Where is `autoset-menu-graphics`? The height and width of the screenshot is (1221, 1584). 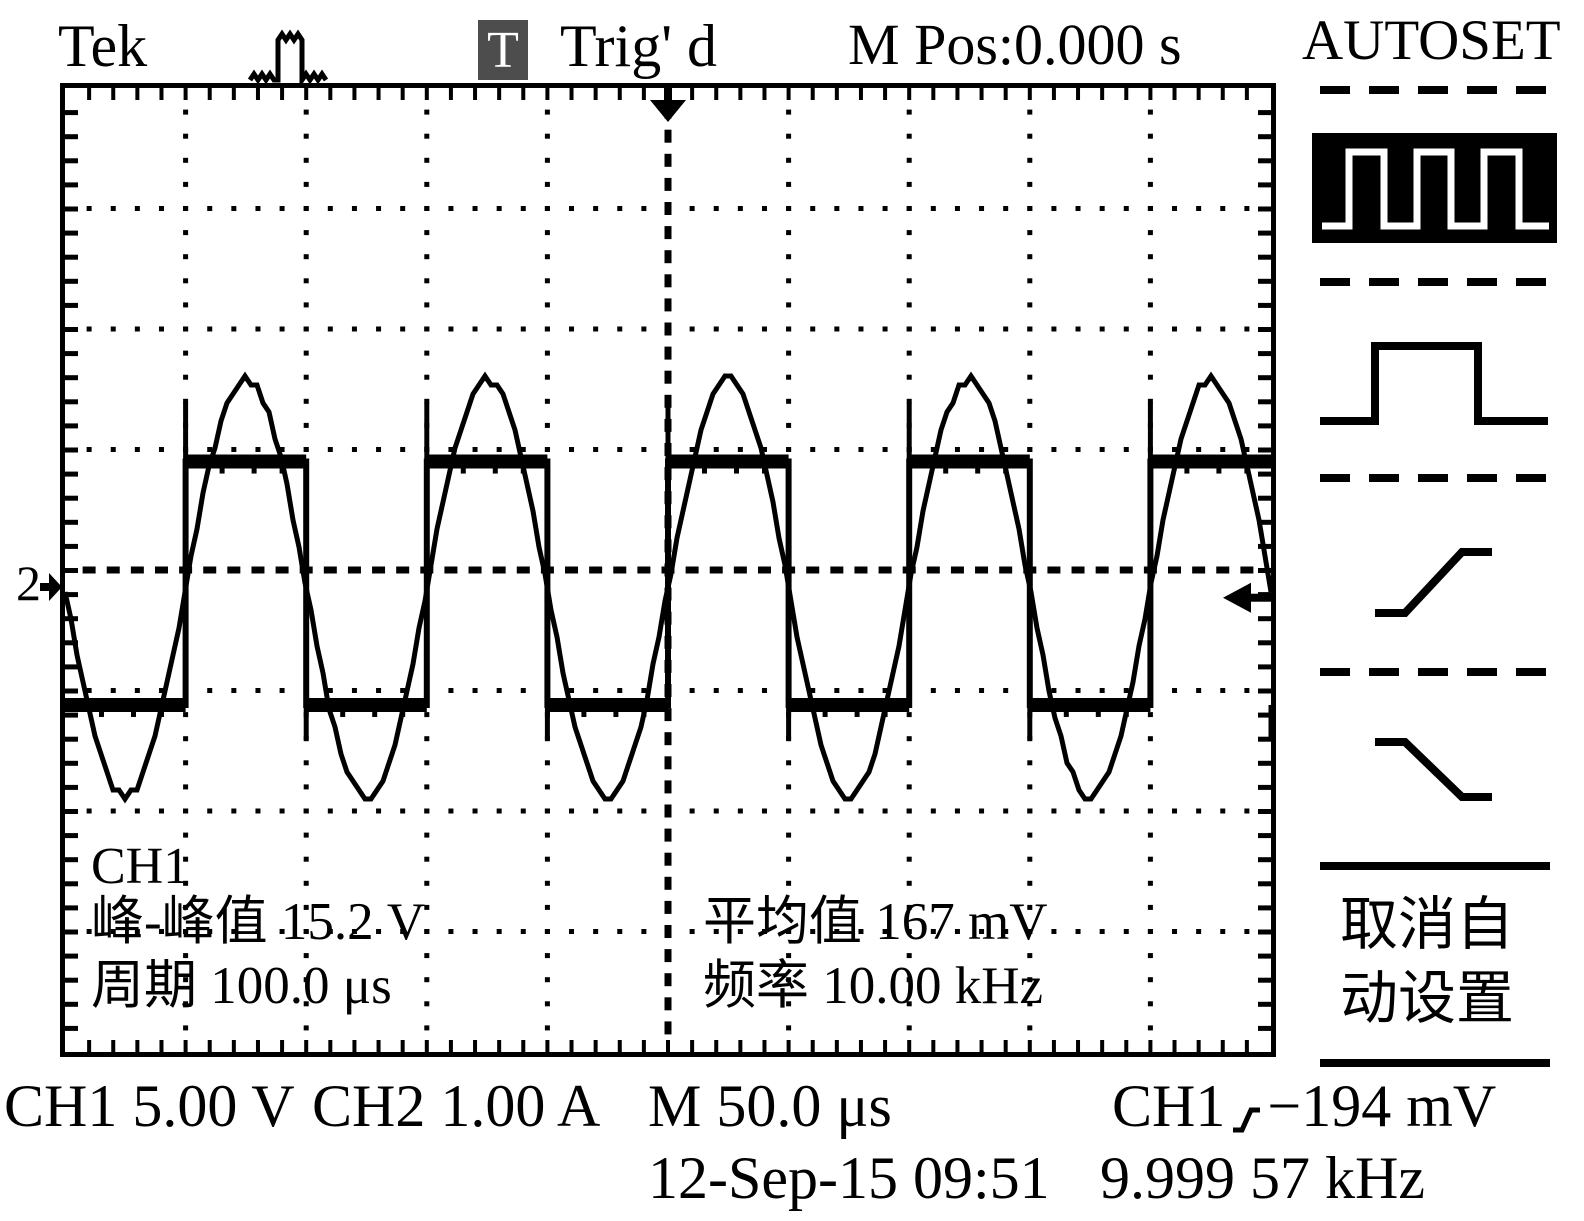 autoset-menu-graphics is located at coordinates (1434, 576).